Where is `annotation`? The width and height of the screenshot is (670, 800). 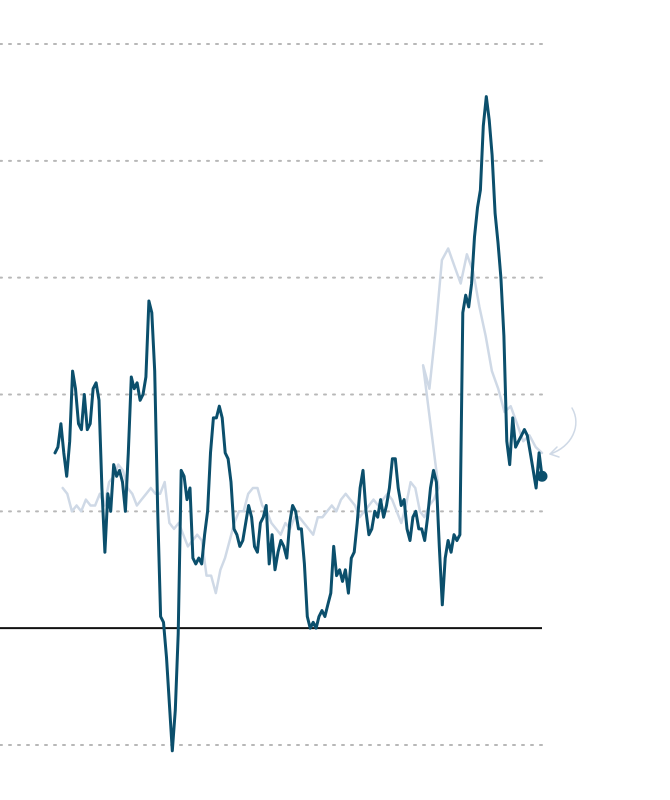 annotation is located at coordinates (563, 432).